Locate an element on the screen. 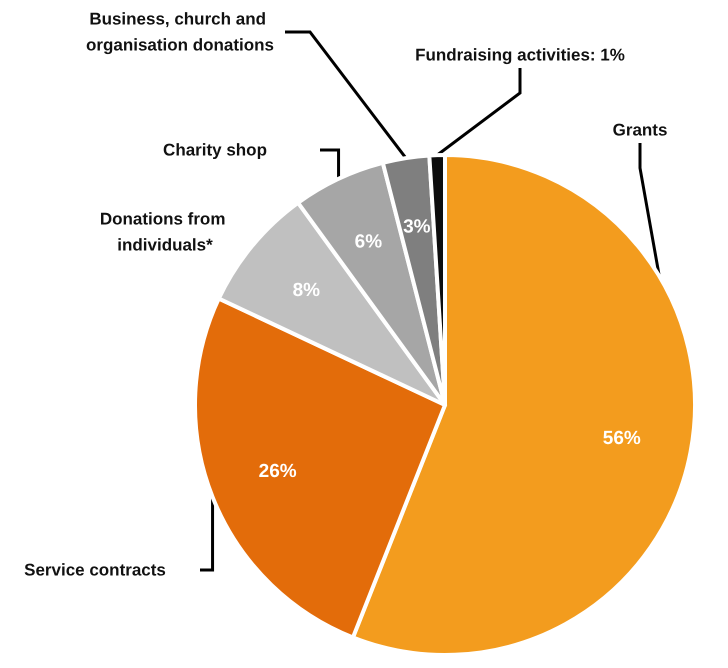 This screenshot has width=728, height=668. data-label: 8% is located at coordinates (306, 290).